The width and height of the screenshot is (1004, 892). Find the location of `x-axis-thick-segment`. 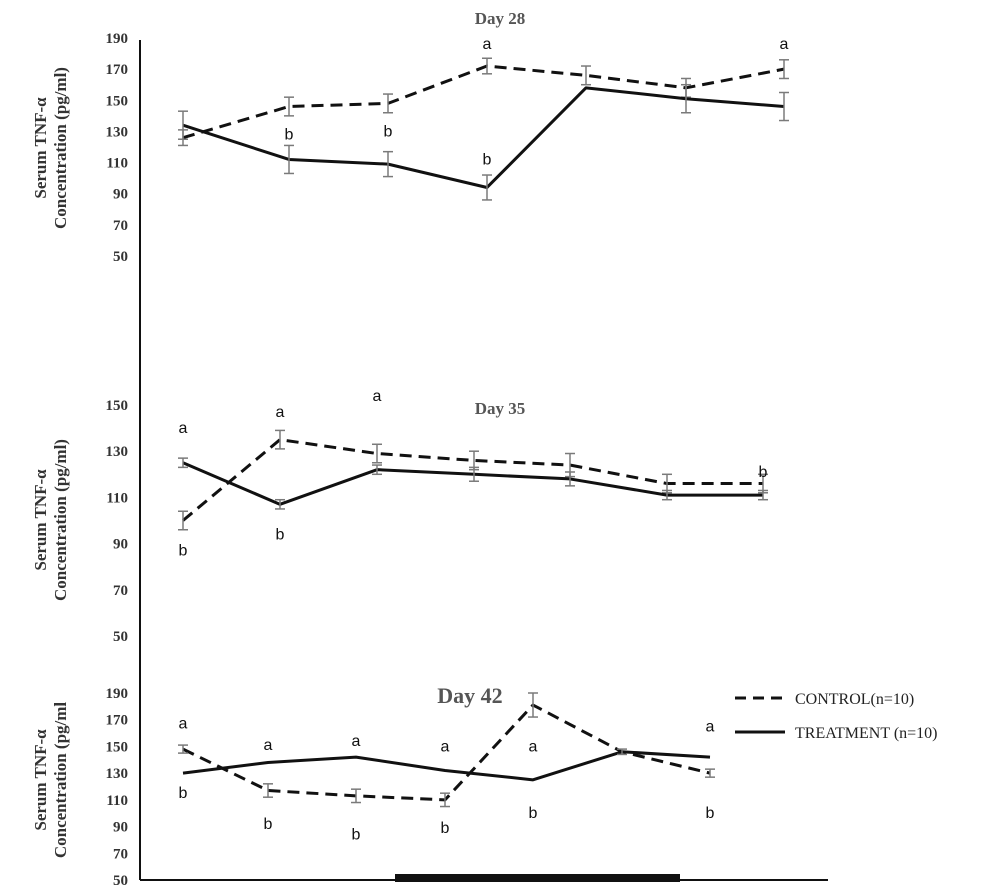

x-axis-thick-segment is located at coordinates (537, 878).